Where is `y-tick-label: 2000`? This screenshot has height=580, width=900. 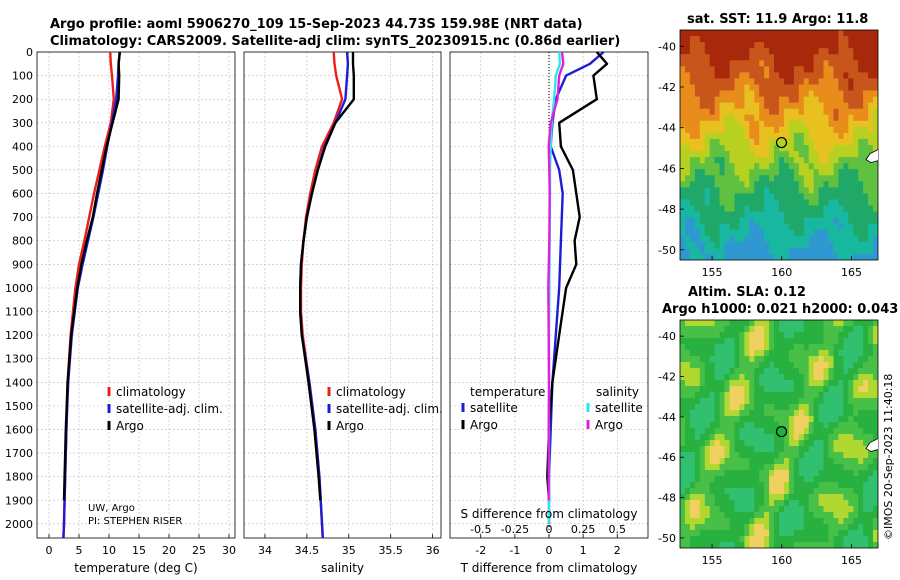
y-tick-label: 2000 is located at coordinates (19, 524).